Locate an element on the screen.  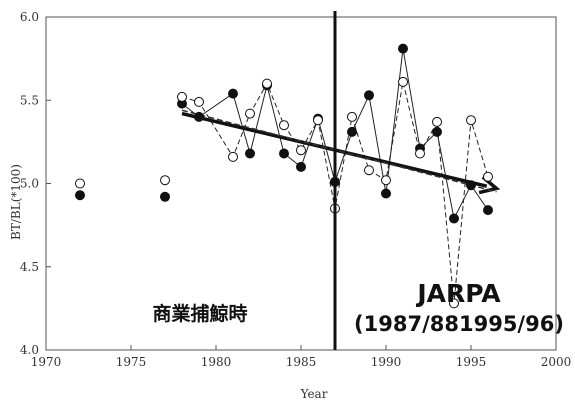
annotation-jarpa-years: (1987/881995/96) is located at coordinates (459, 324).